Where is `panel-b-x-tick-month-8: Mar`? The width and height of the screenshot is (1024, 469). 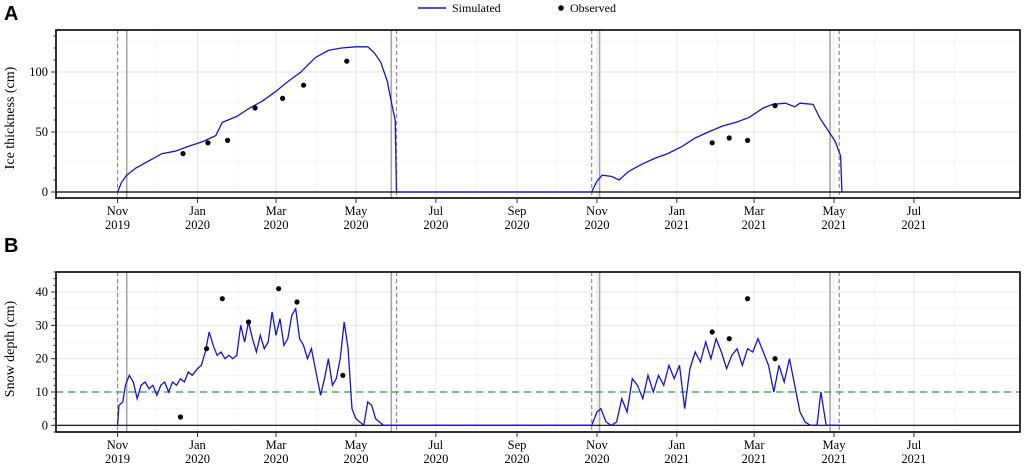 panel-b-x-tick-month-8: Mar is located at coordinates (755, 445).